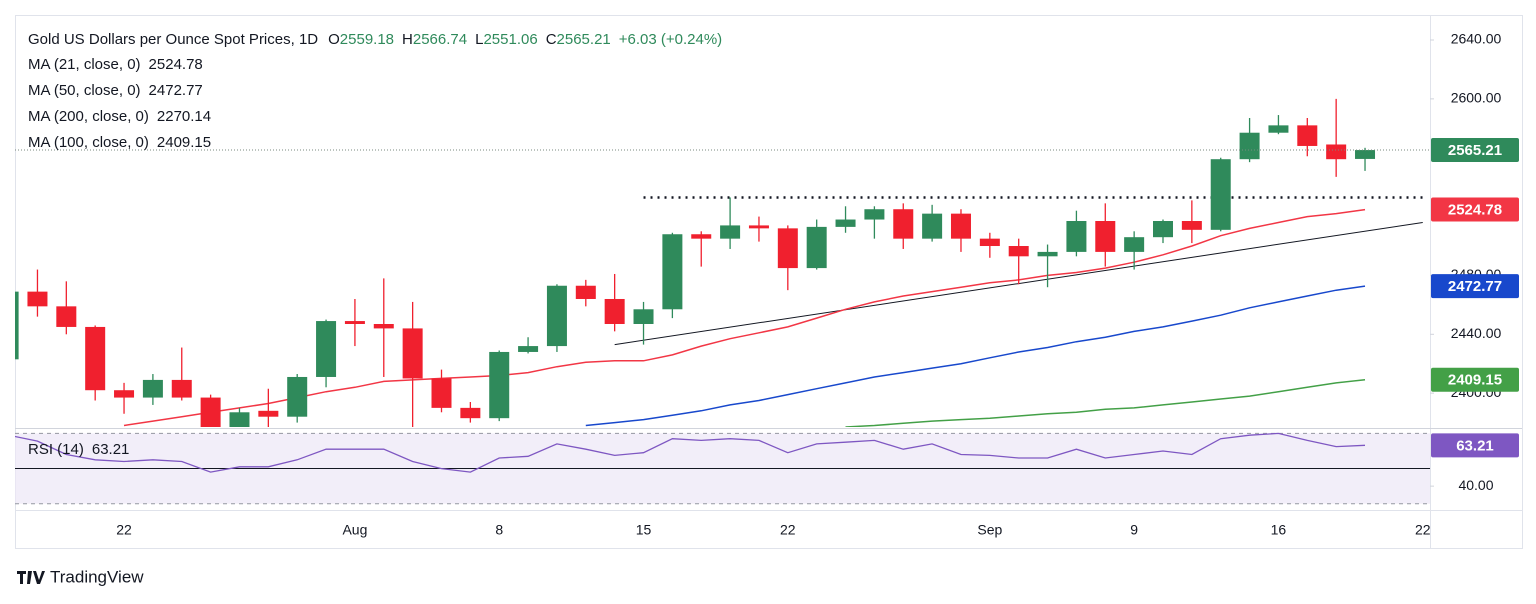 The image size is (1536, 604). I want to click on rsi-pane, so click(722, 468).